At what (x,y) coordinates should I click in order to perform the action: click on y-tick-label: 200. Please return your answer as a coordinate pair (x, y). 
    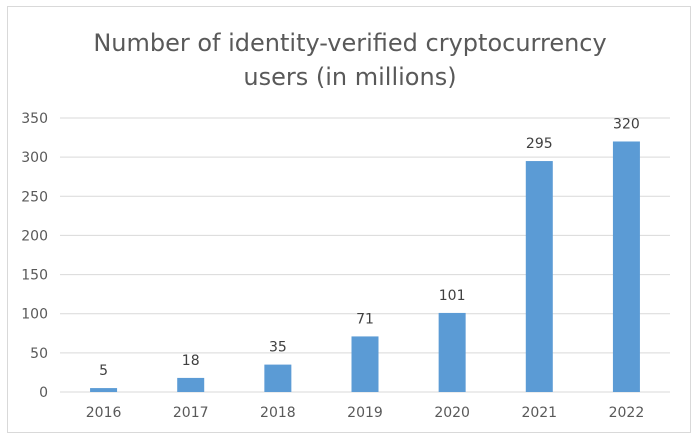
    Looking at the image, I should click on (34, 236).